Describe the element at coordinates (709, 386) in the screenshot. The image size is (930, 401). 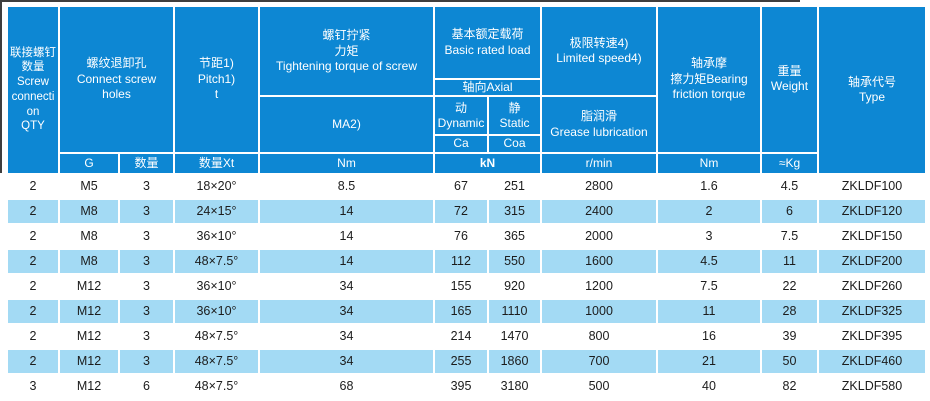
I see `table-cell: 40` at that location.